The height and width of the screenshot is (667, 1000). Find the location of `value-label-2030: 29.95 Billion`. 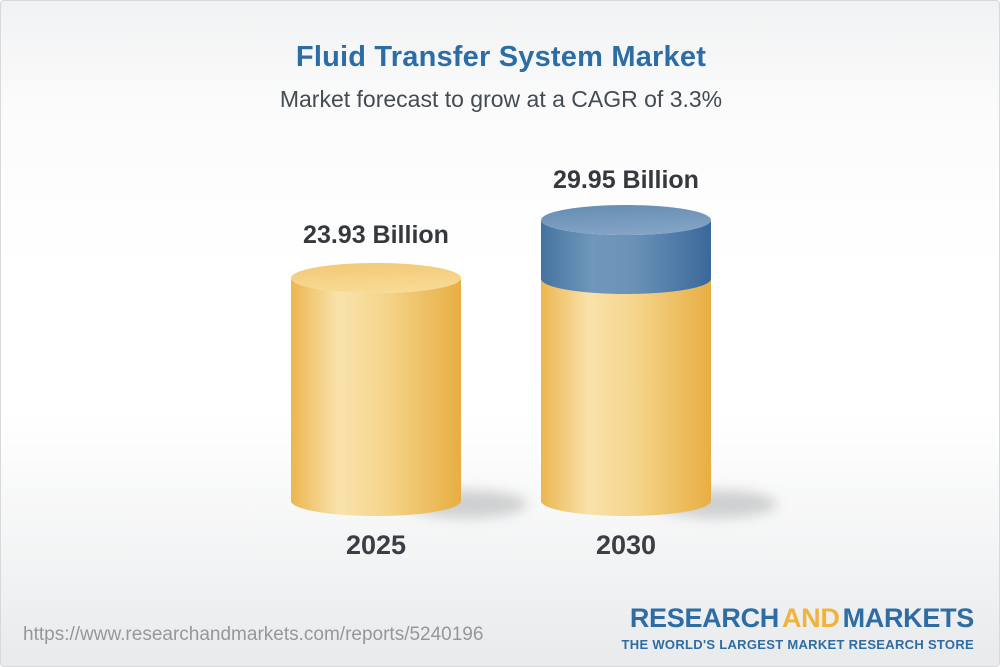

value-label-2030: 29.95 Billion is located at coordinates (626, 180).